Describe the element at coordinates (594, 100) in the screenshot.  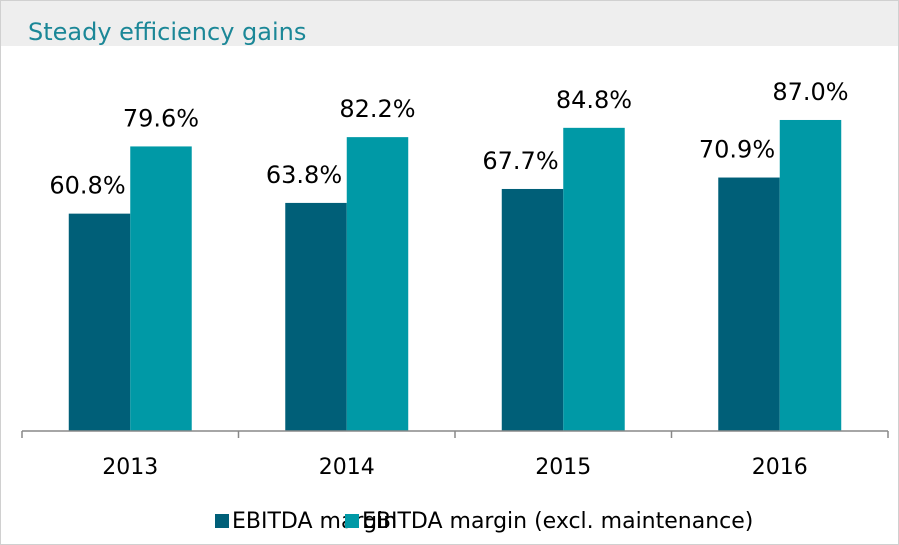
I see `value-label: 84.8%` at that location.